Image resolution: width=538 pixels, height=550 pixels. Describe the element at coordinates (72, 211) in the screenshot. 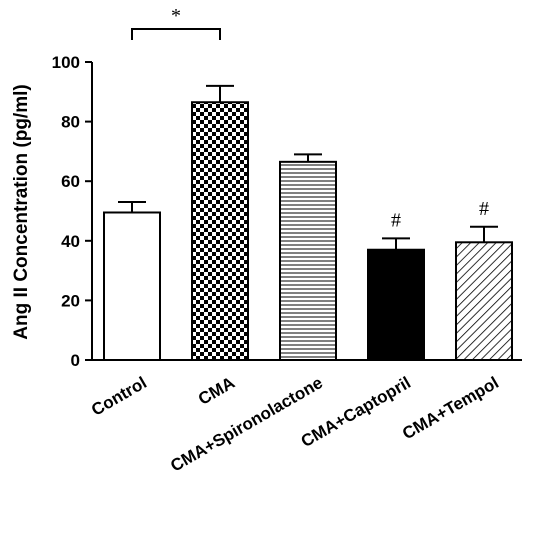

I see `y-axis: 0 20 40 60 80 100` at that location.